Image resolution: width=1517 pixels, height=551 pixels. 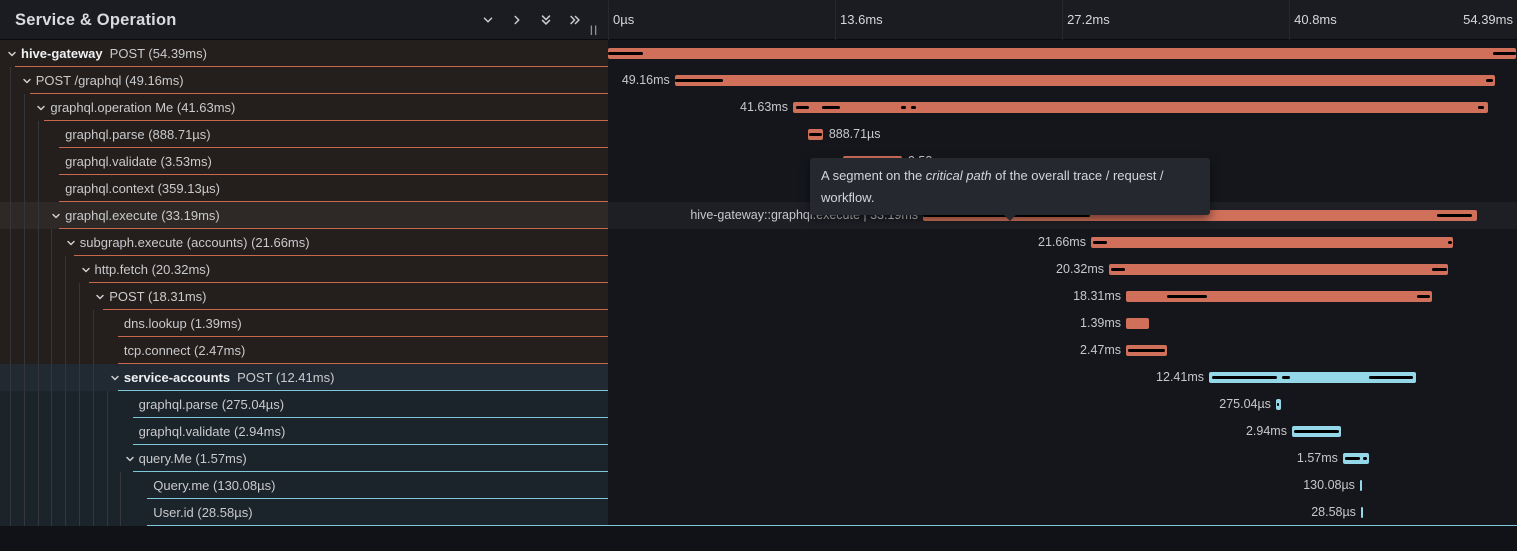 I want to click on tooltip-emphasis: critical path, so click(x=958, y=175).